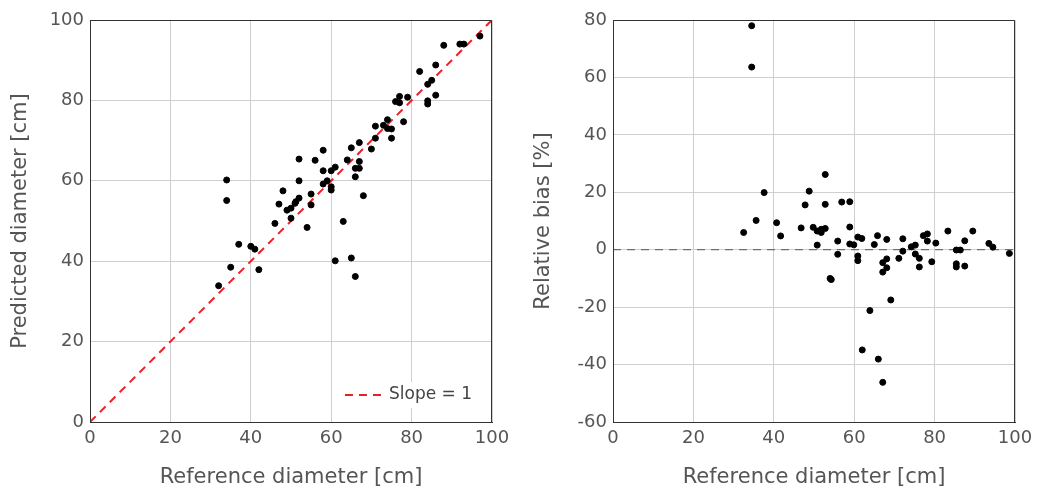  What do you see at coordinates (592, 420) in the screenshot?
I see `y-tick-label: -60` at bounding box center [592, 420].